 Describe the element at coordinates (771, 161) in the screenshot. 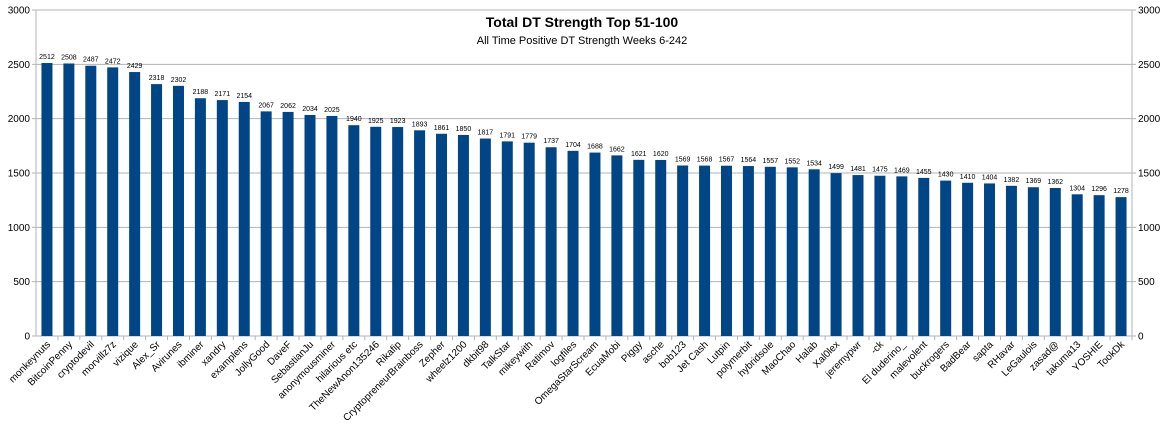

I see `data-label: 1557` at that location.